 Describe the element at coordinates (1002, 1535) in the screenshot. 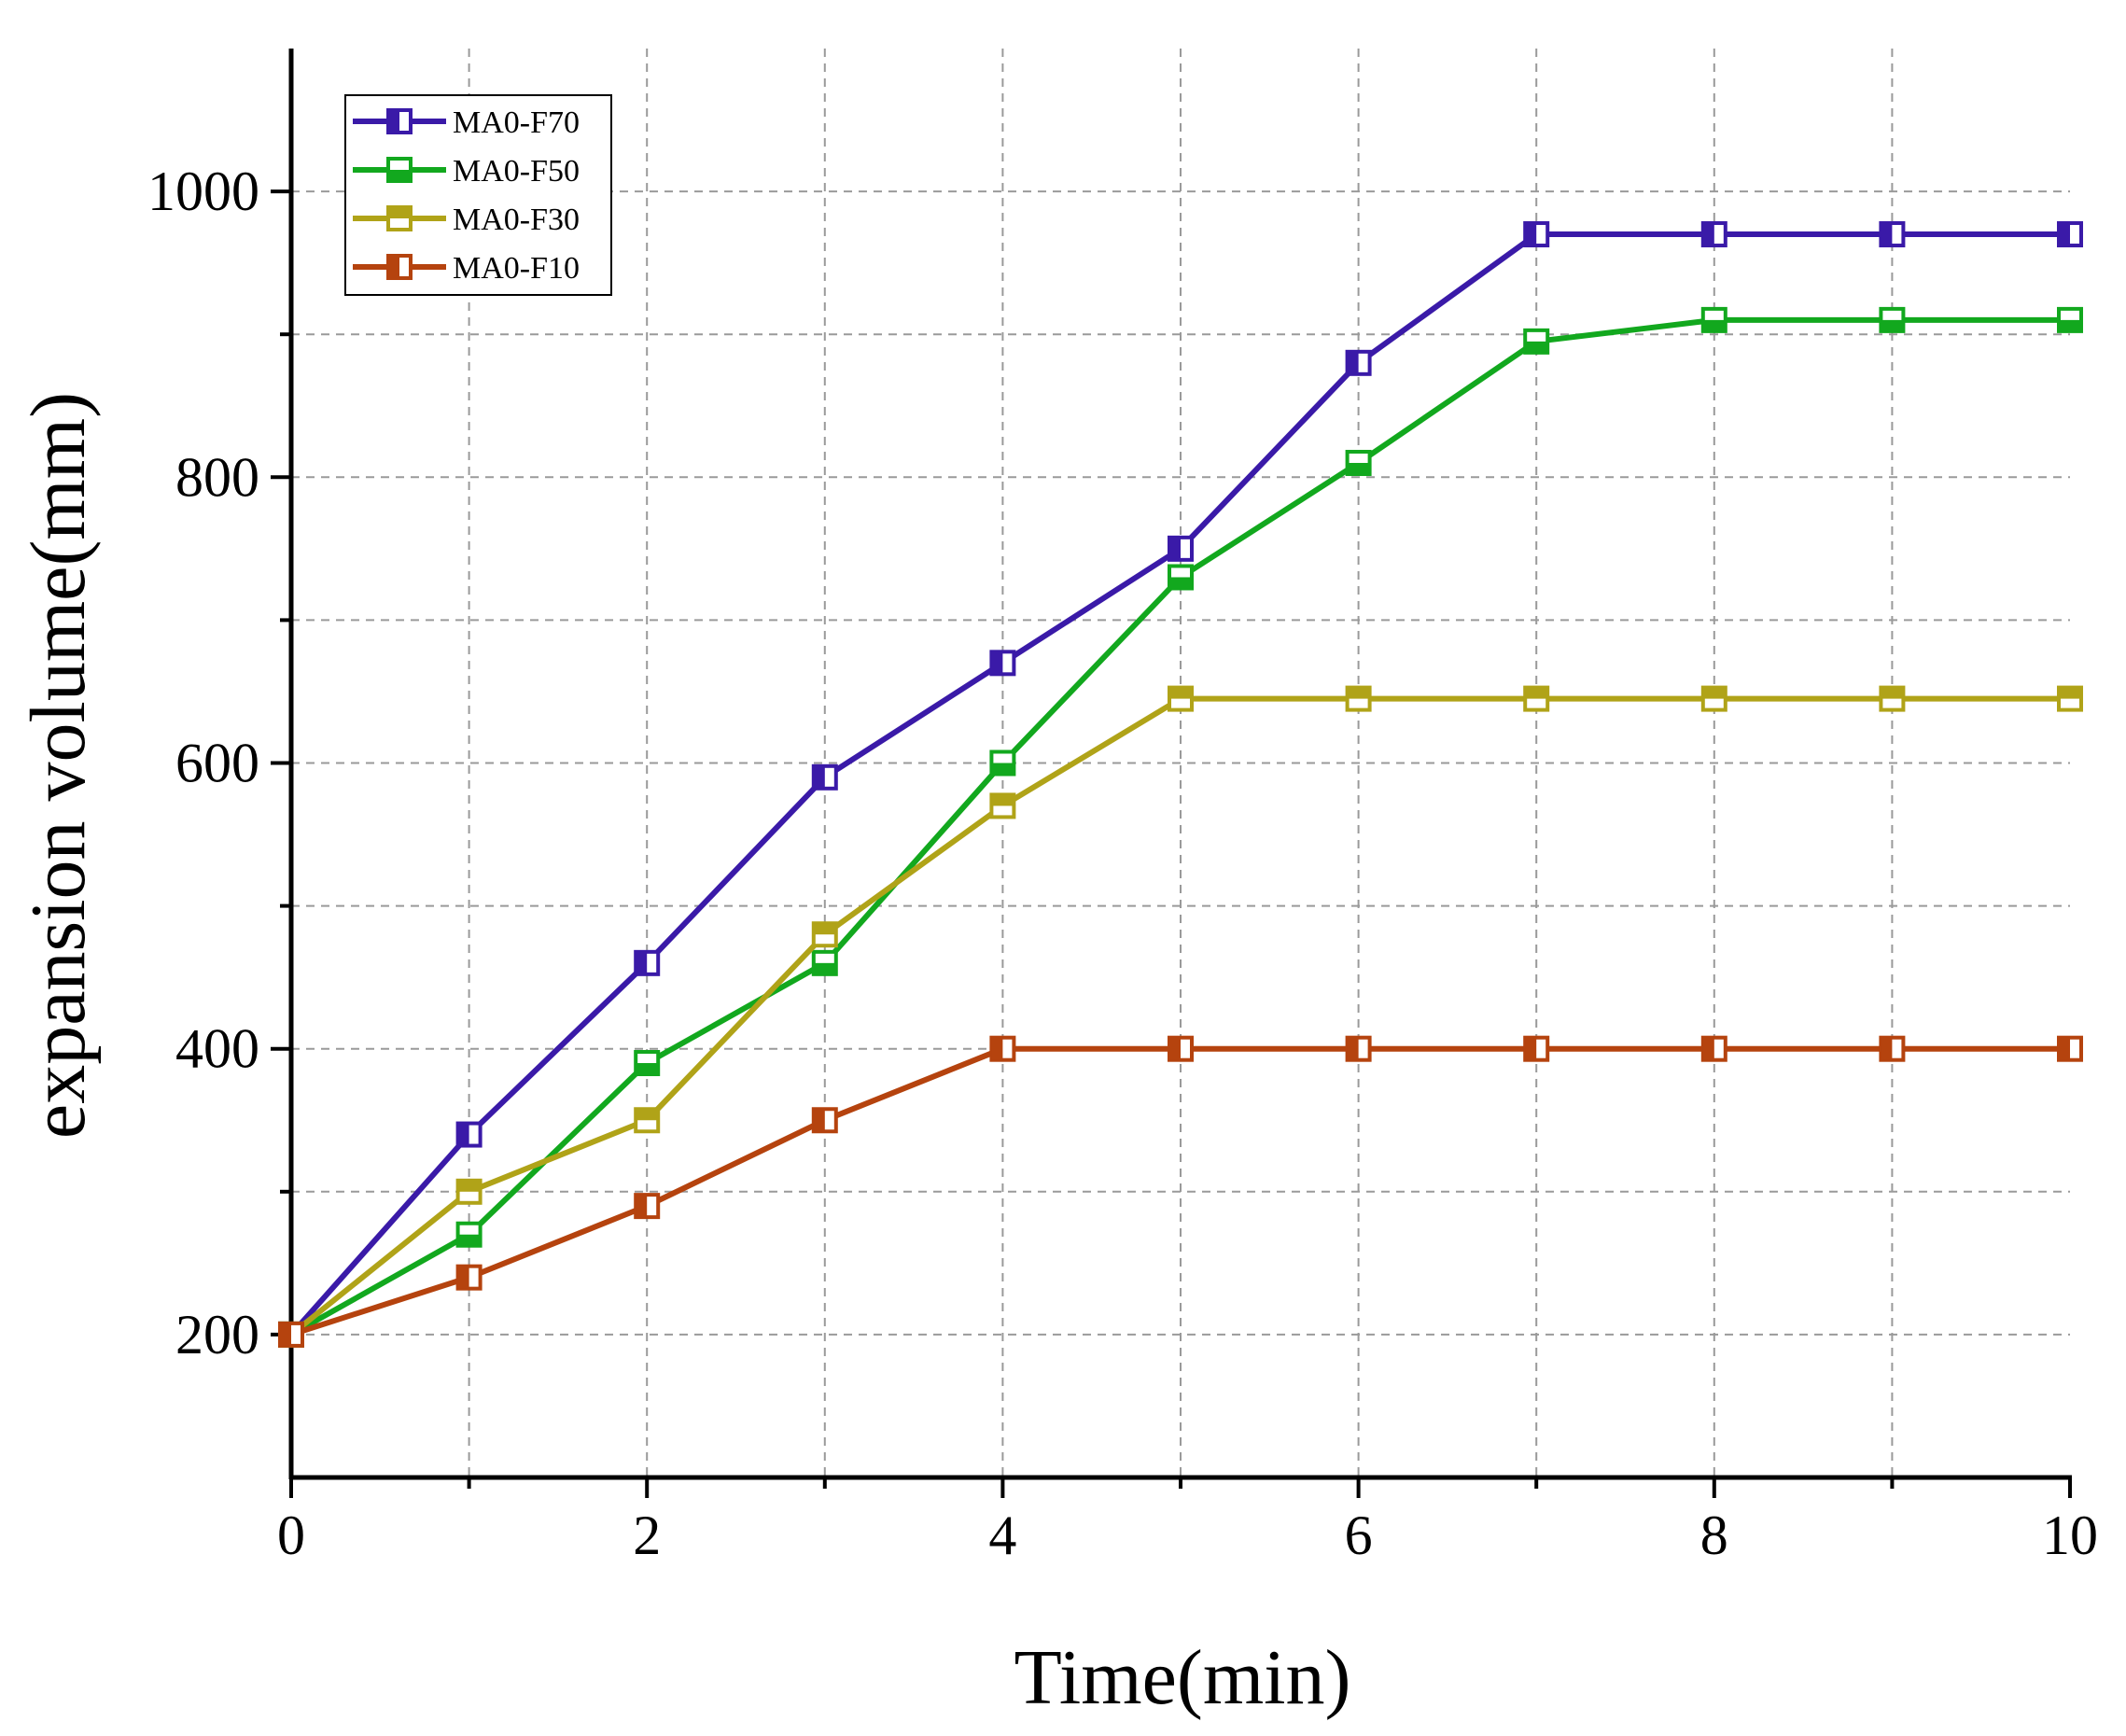

I see `x-tick-label: 4` at that location.